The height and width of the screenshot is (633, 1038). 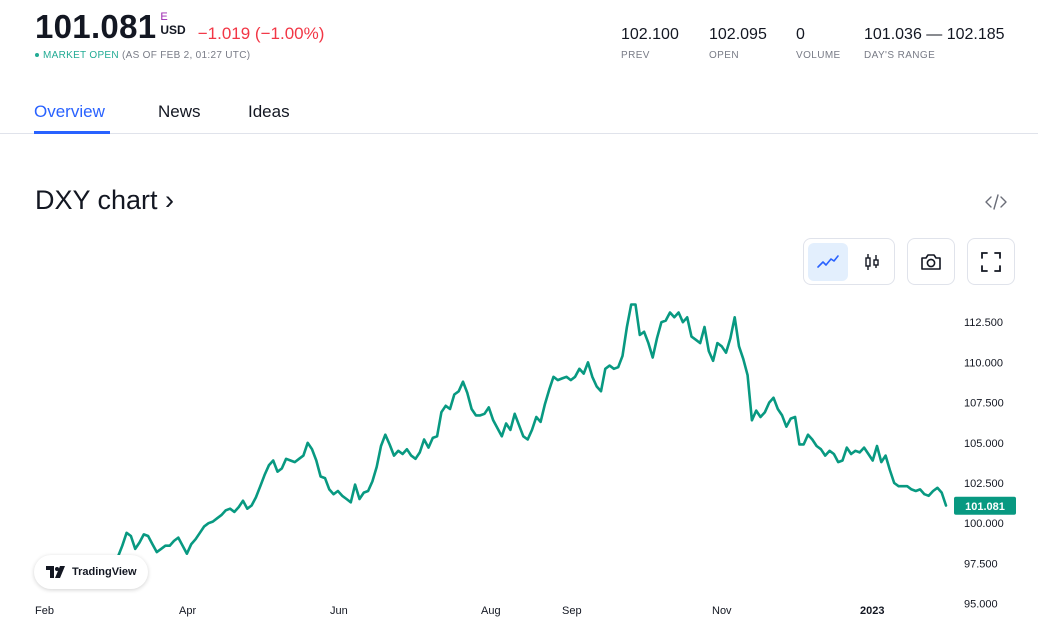 I want to click on price-change: −1.019 (−1.00%), so click(x=261, y=33).